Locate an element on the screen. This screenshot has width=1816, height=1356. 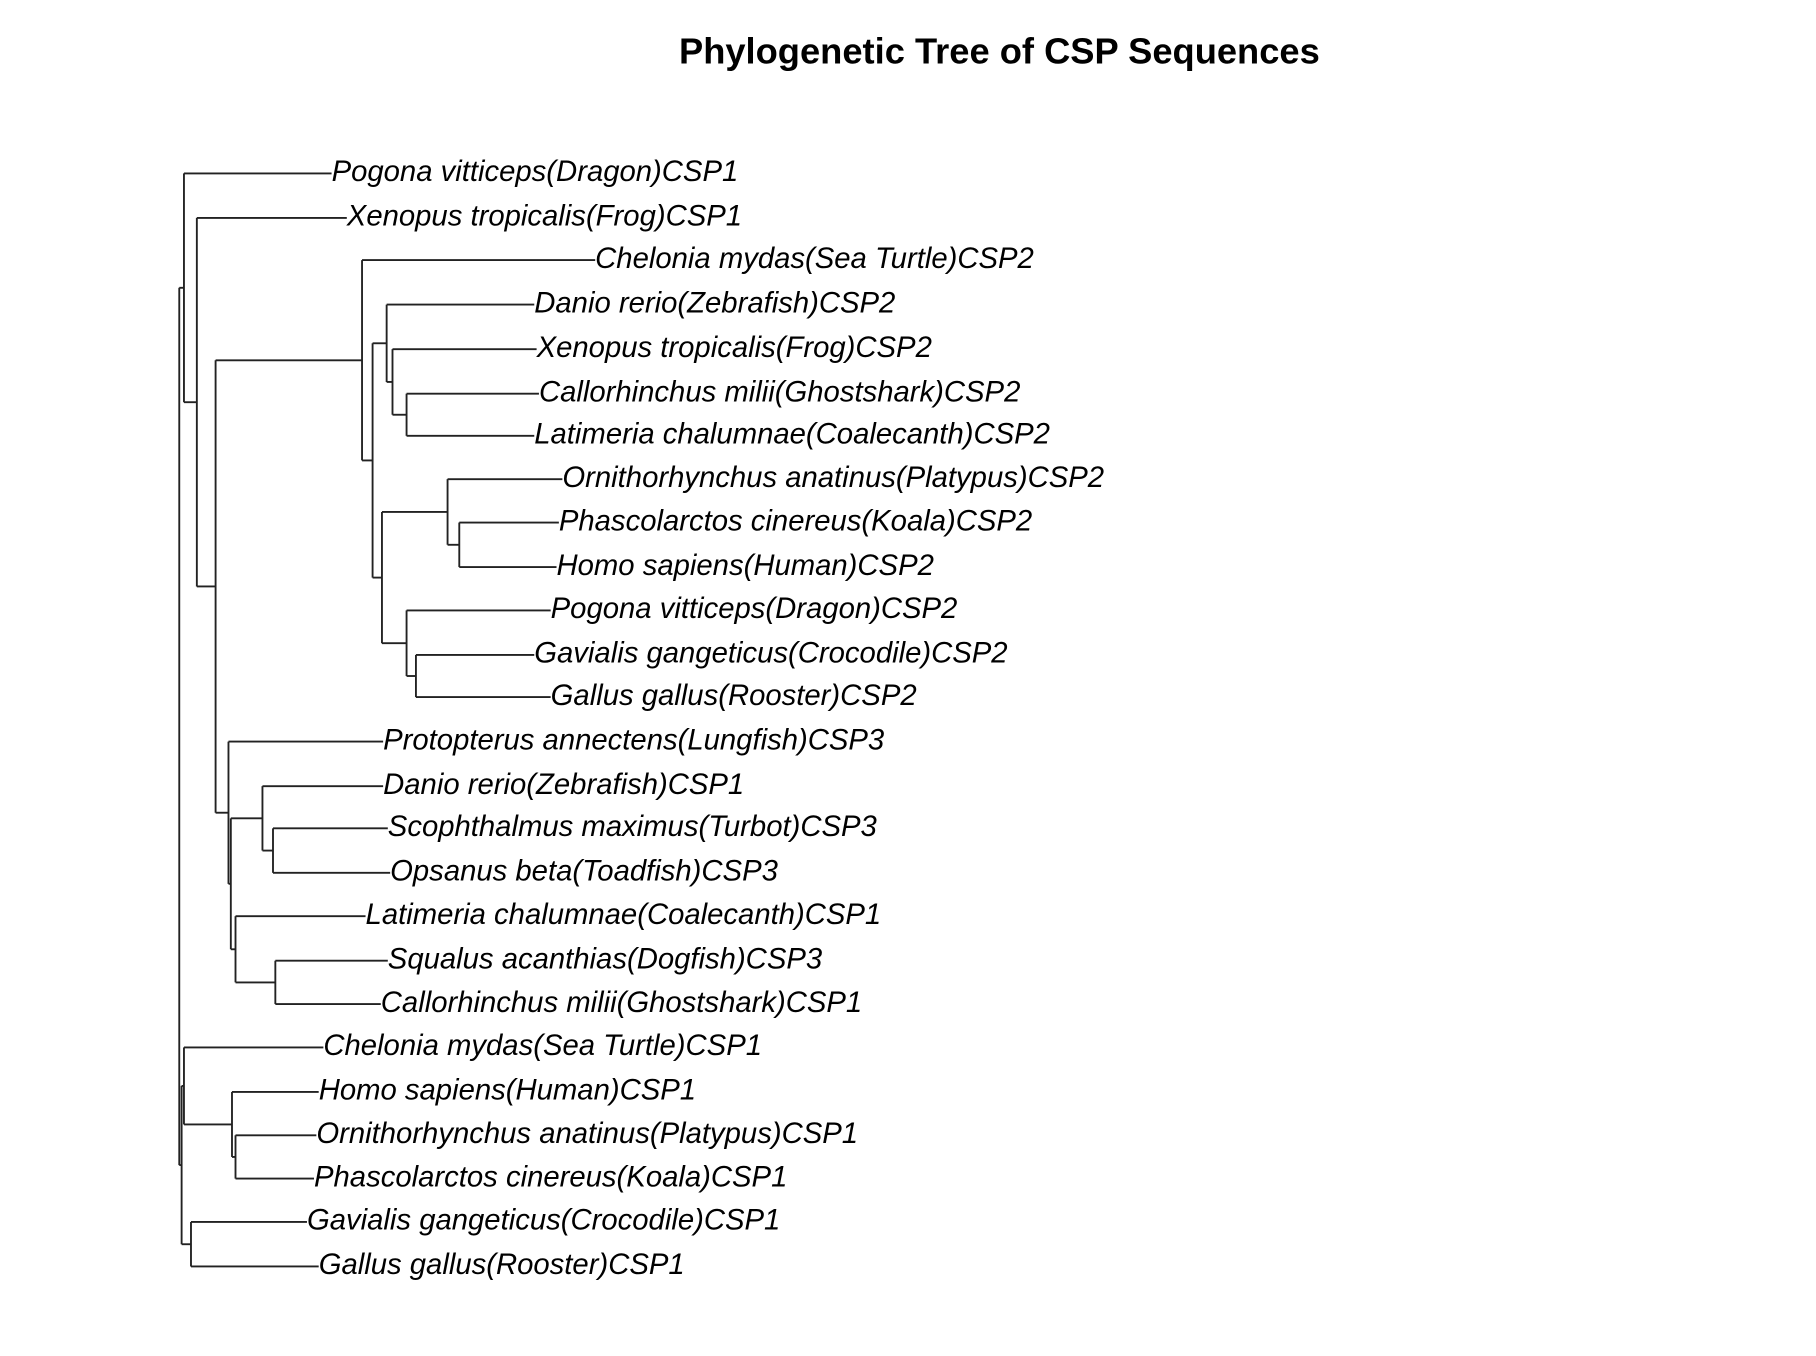
leaf-label: Gallus gallus(Rooster)CSP1 is located at coordinates (502, 1264).